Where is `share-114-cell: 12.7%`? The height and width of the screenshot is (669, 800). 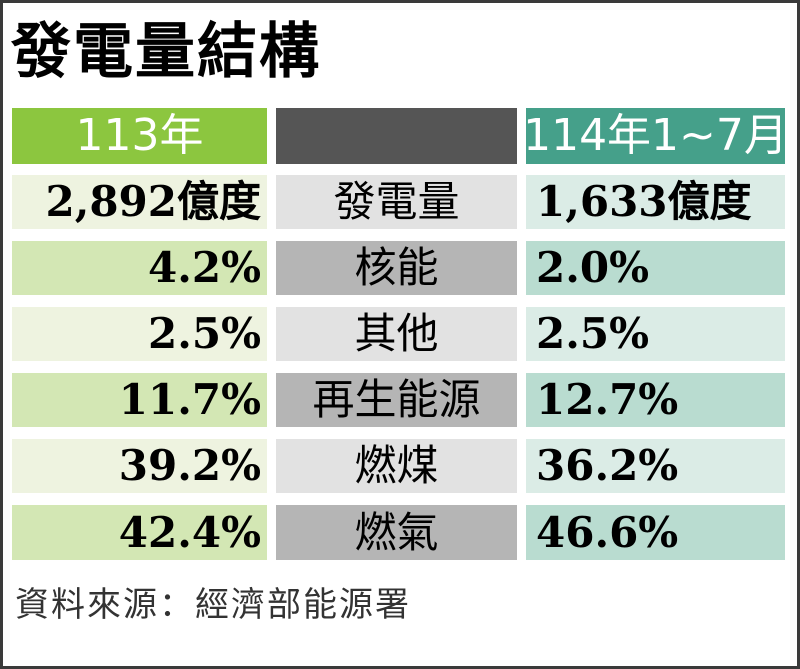
share-114-cell: 12.7% is located at coordinates (655, 400).